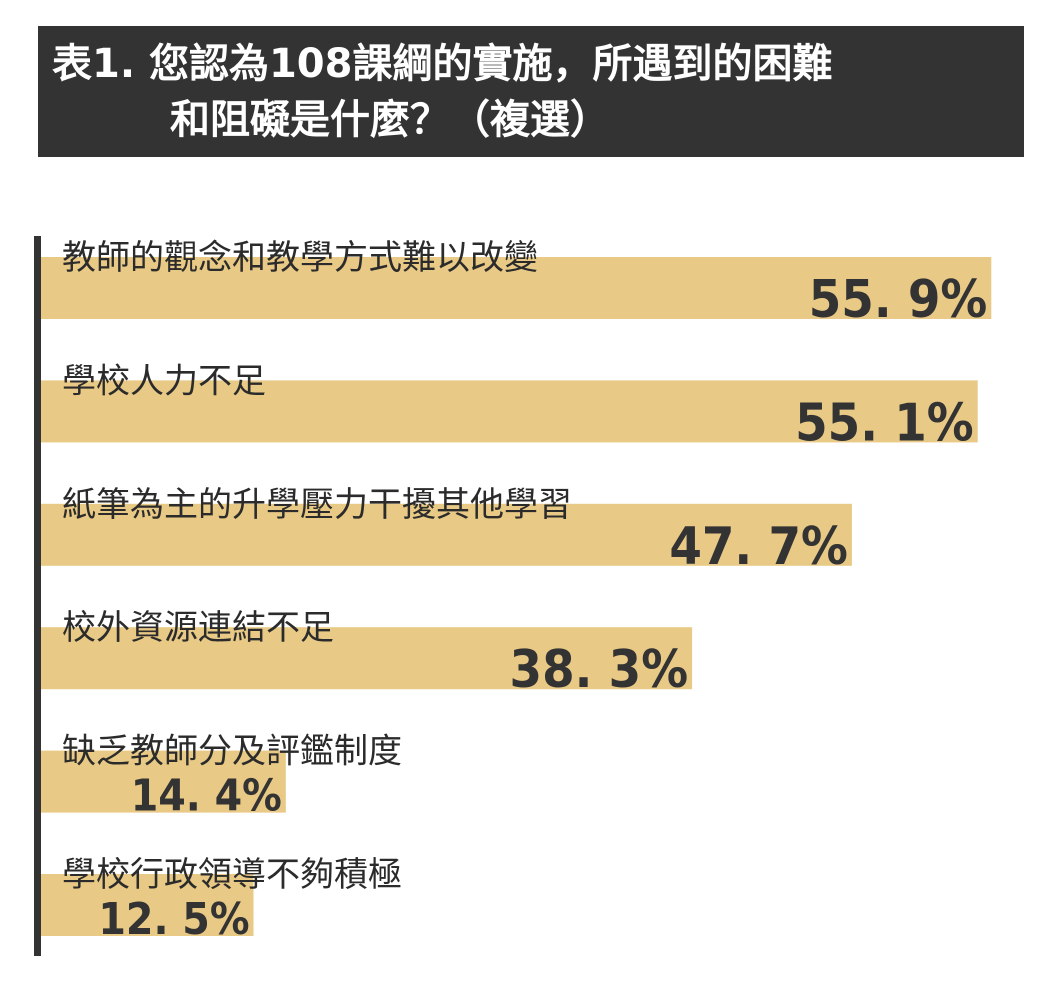  Describe the element at coordinates (884, 423) in the screenshot. I see `value-label: 55. 1%` at that location.